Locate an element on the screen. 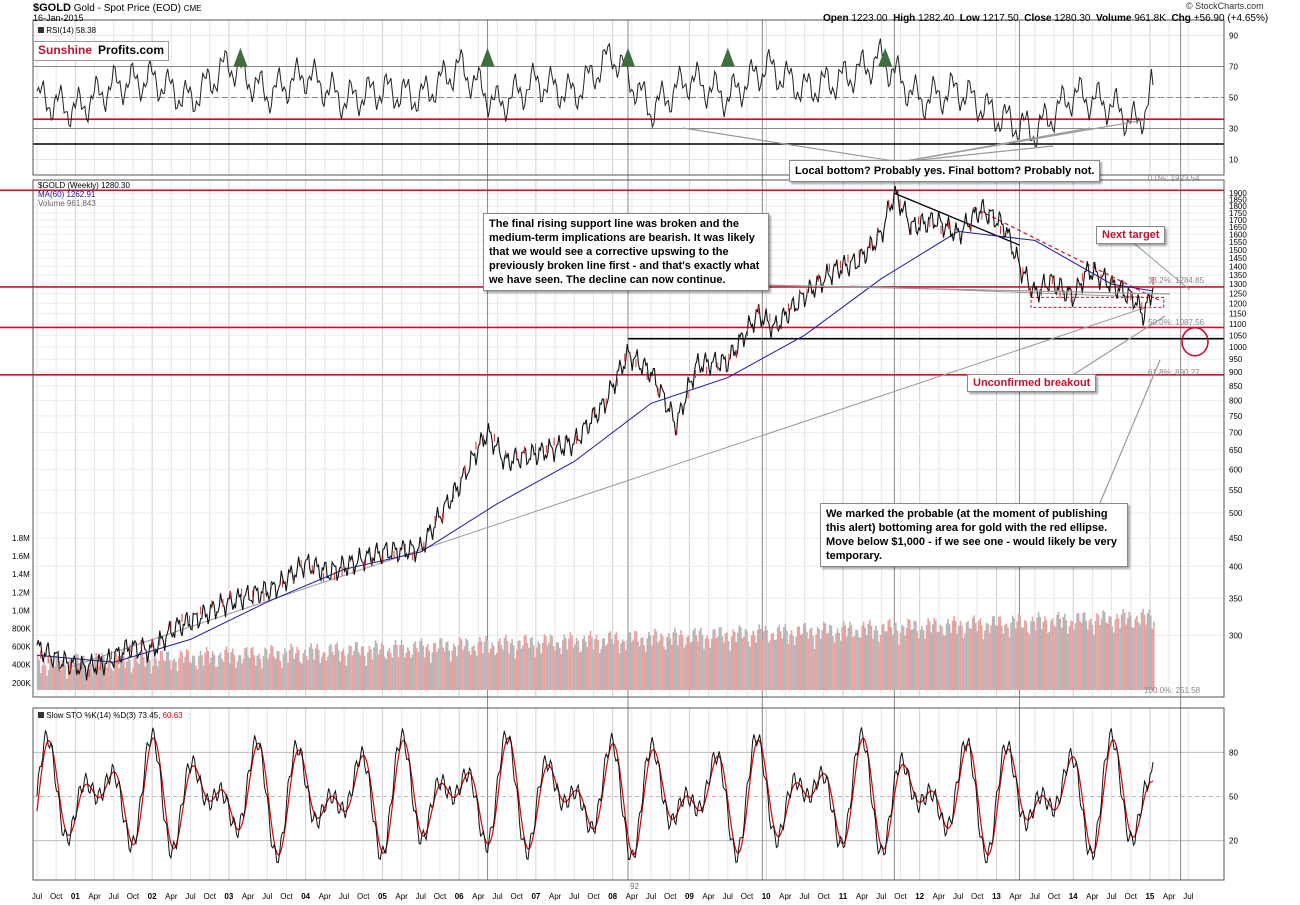  exchange: CME is located at coordinates (192, 8).